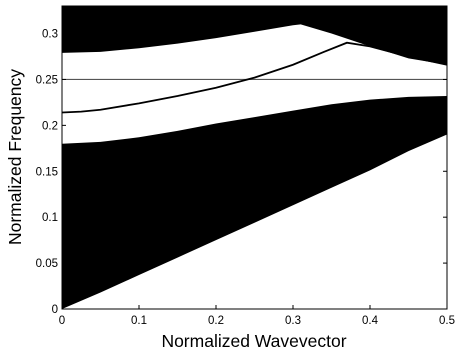 The width and height of the screenshot is (458, 351). What do you see at coordinates (15, 157) in the screenshot?
I see `y-axis-label: Normalized Frequency` at bounding box center [15, 157].